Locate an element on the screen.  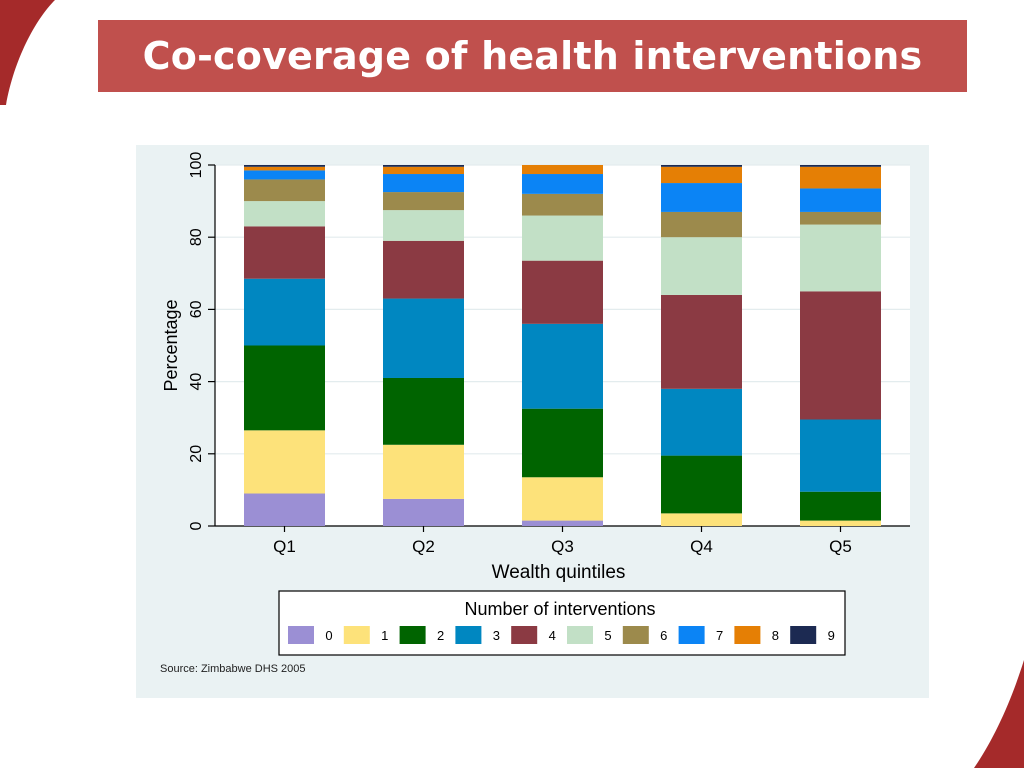
y-tick-label: 40 is located at coordinates (196, 382).